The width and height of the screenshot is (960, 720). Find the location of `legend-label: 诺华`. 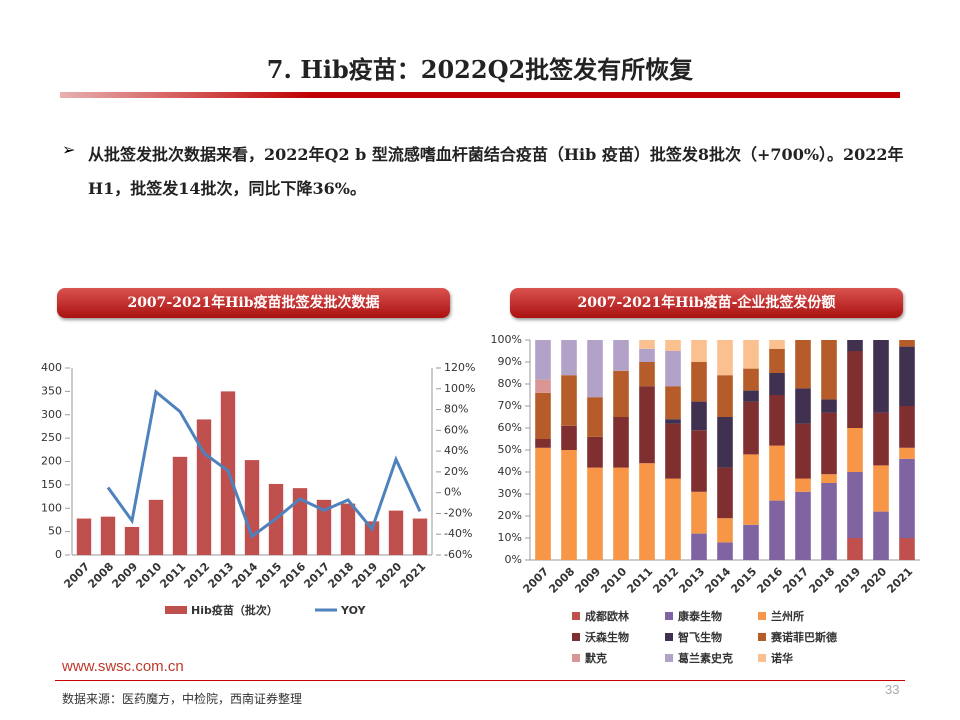

legend-label: 诺华 is located at coordinates (782, 658).